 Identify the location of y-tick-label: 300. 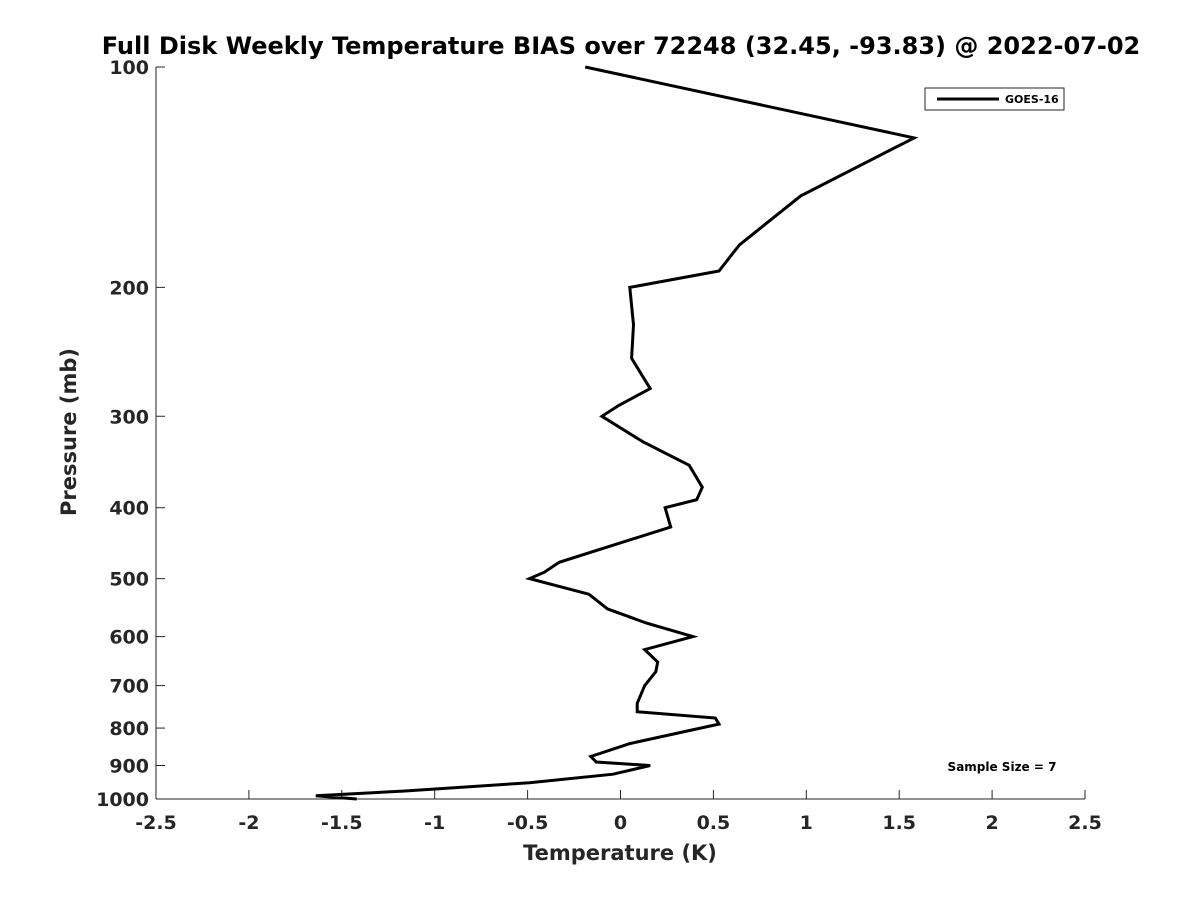
(129, 417).